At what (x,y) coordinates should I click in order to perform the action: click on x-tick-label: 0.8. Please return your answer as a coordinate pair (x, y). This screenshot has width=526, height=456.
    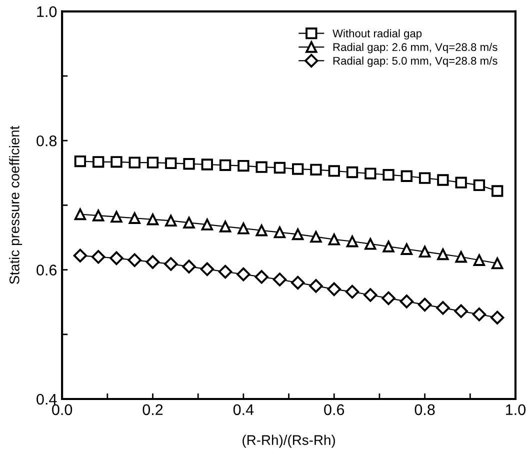
    Looking at the image, I should click on (424, 410).